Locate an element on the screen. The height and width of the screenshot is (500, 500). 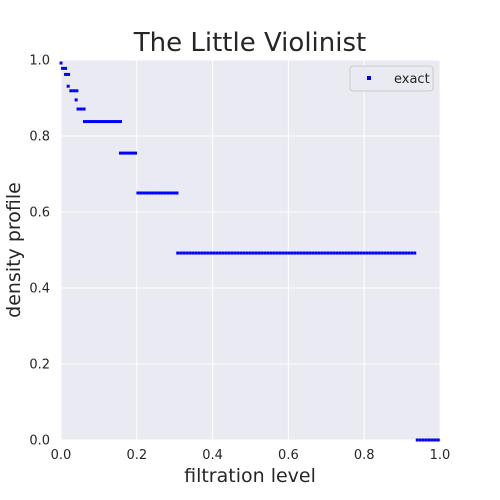
y-tick-label: 0.0 is located at coordinates (39, 441).